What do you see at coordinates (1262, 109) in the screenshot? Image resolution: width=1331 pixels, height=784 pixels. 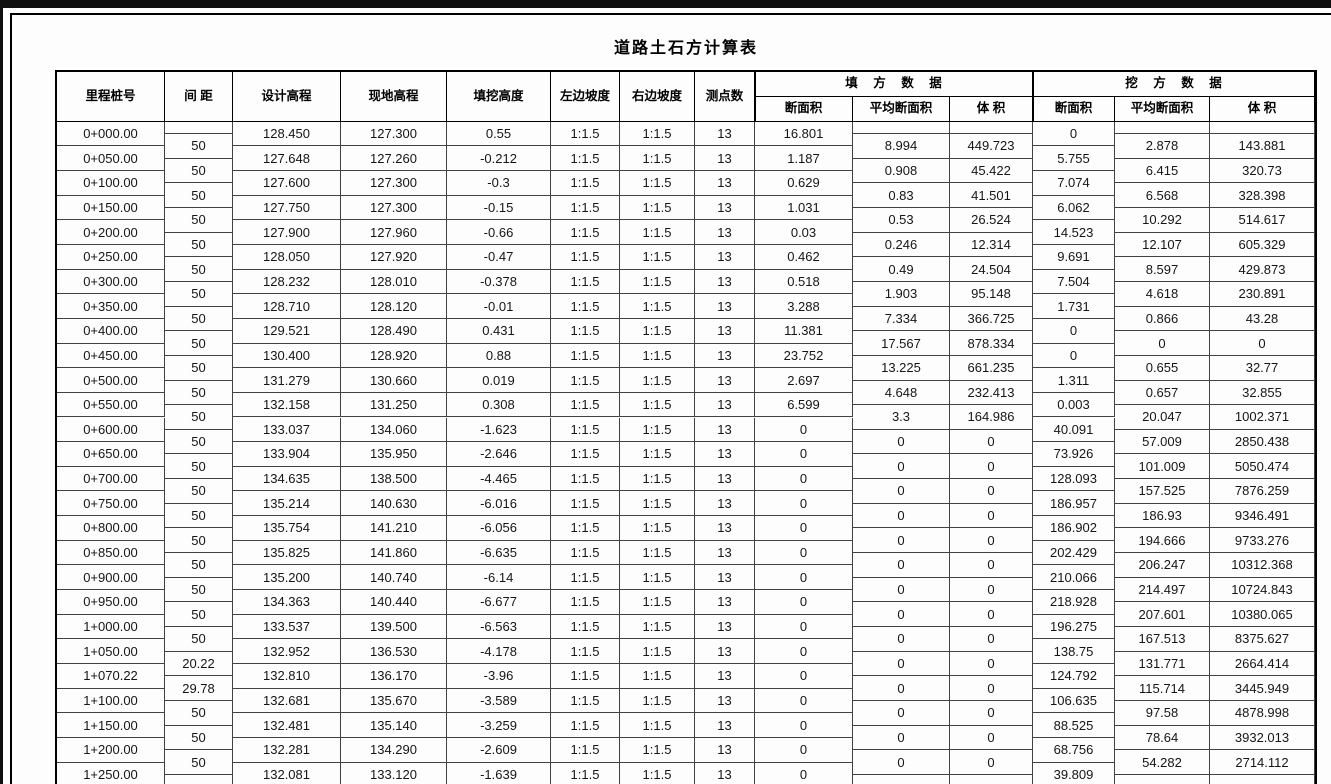 I see `header-cut-volume: 体 积` at bounding box center [1262, 109].